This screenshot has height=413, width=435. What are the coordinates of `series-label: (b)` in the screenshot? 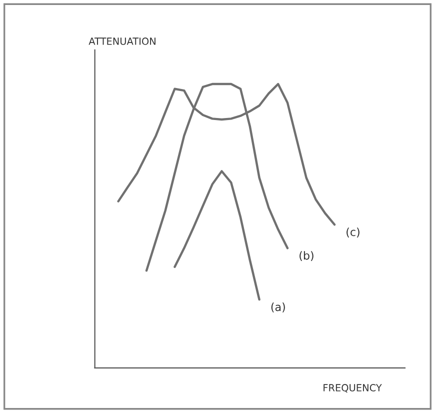 It's located at (307, 256).